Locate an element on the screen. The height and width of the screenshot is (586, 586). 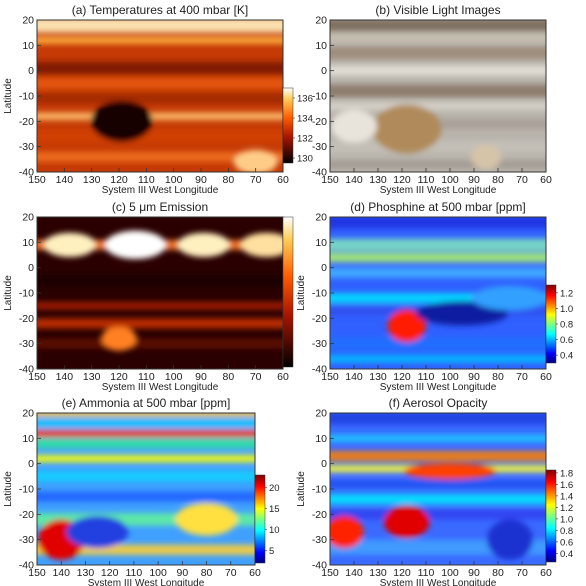
colorbar is located at coordinates (551, 516).